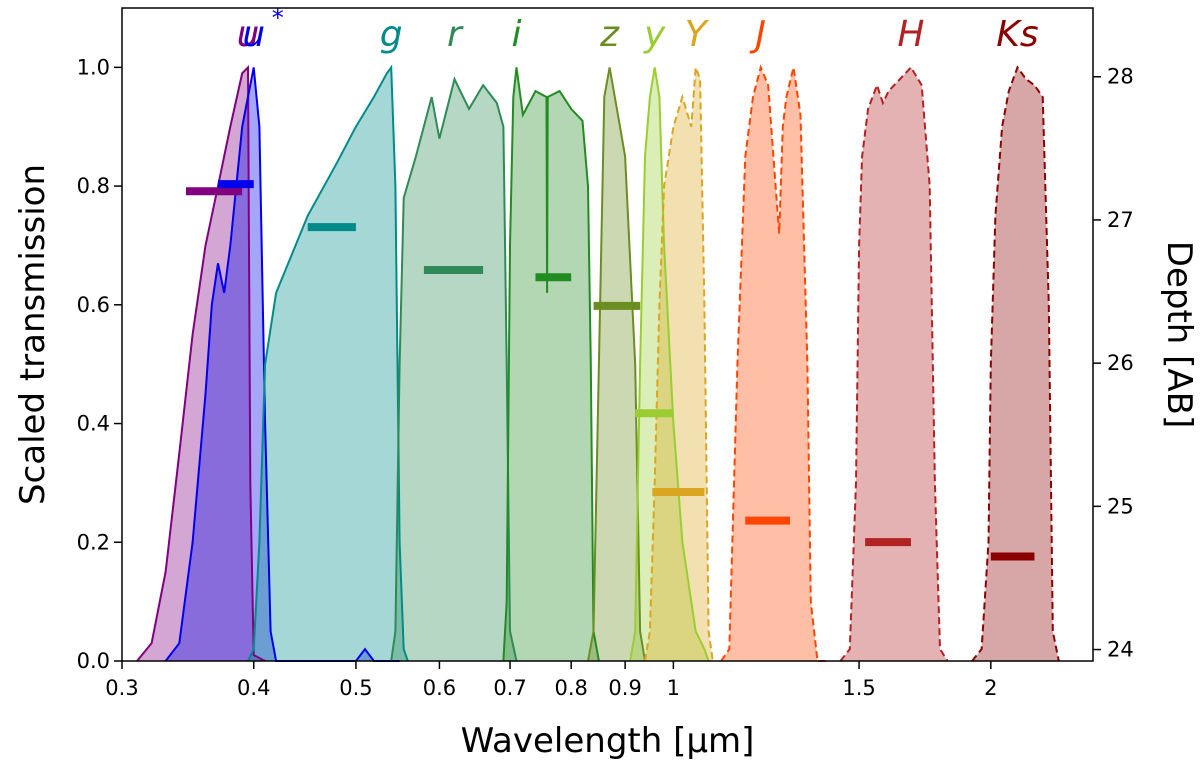  What do you see at coordinates (1120, 220) in the screenshot?
I see `y2-tick-label: 27` at bounding box center [1120, 220].